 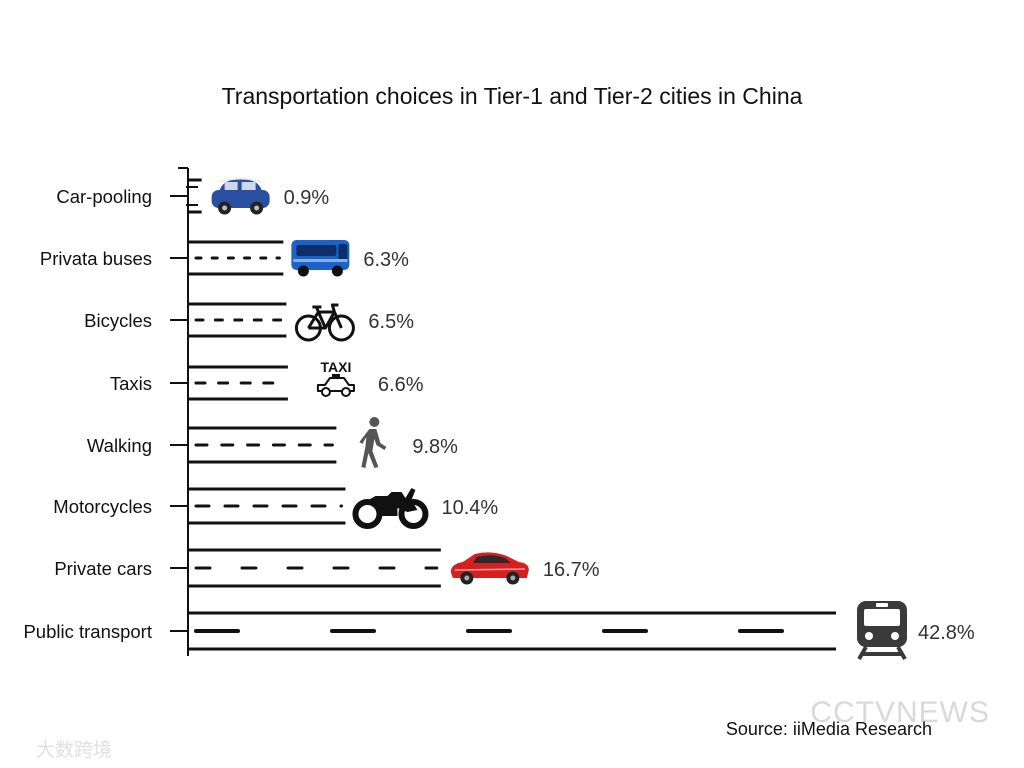 What do you see at coordinates (946, 633) in the screenshot?
I see `value-label: 42.8%` at bounding box center [946, 633].